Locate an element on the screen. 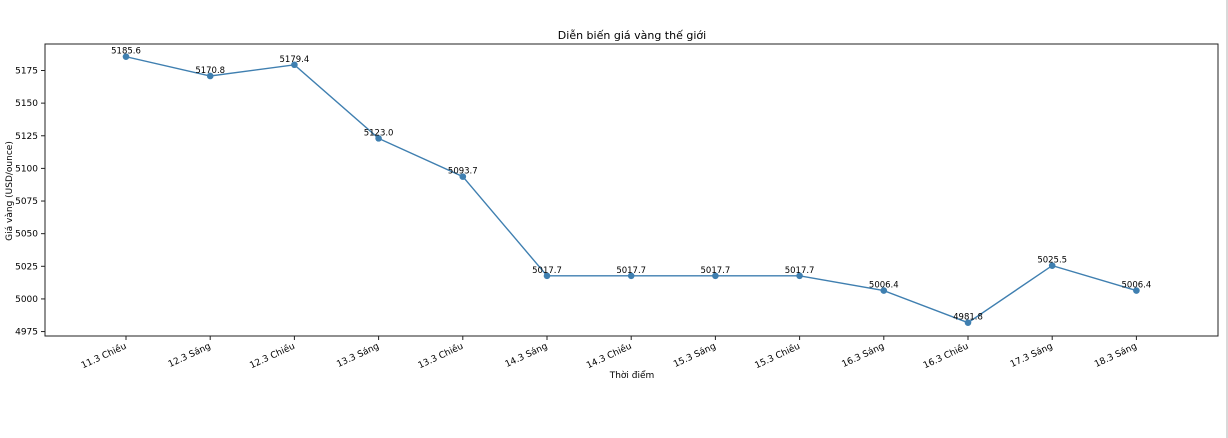 This screenshot has width=1228, height=438. y-axis: 4975 5000 5025 5050 5075 5100 5125 5150 5175 is located at coordinates (30, 202).